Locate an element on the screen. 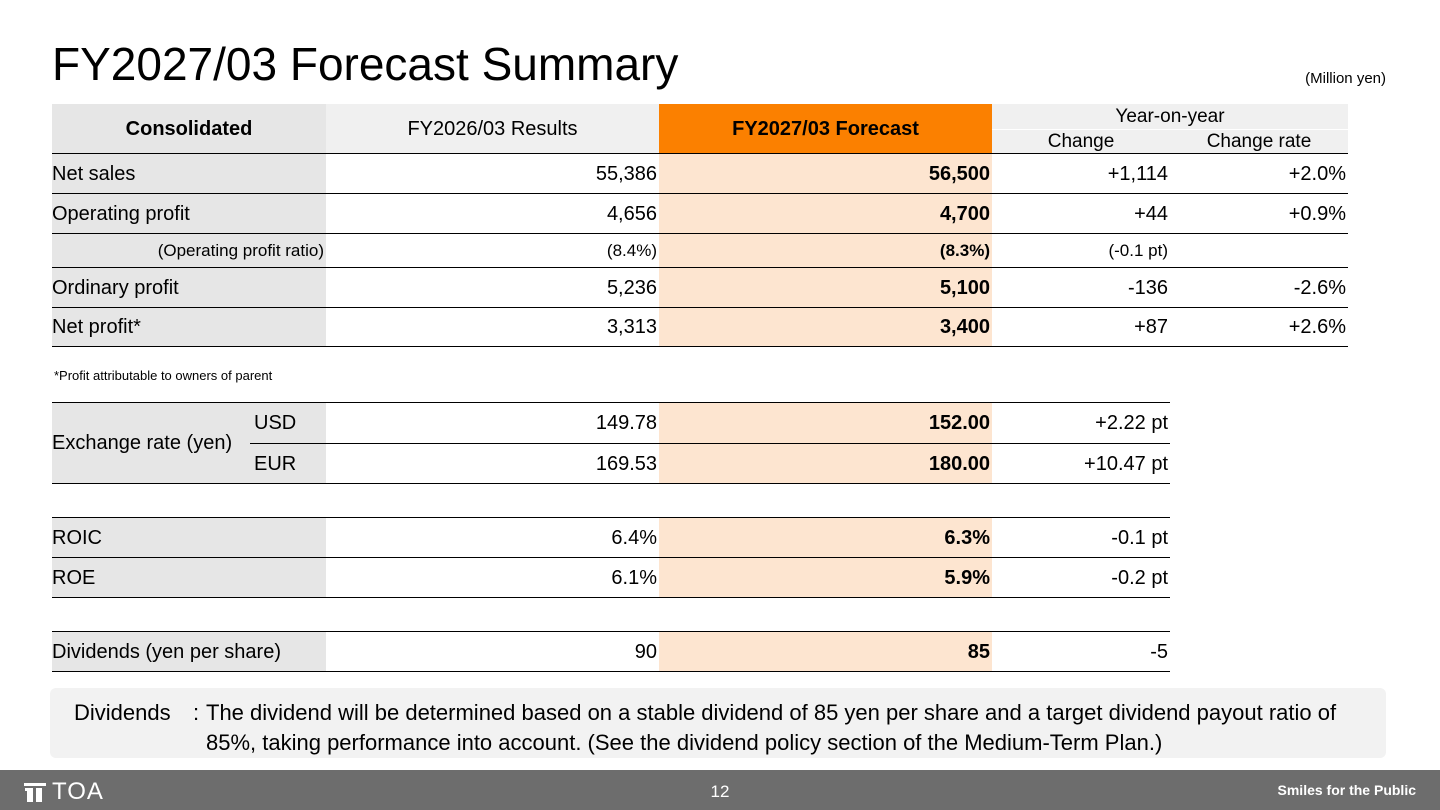 The image size is (1440, 810). currency-eur: EUR is located at coordinates (275, 463).